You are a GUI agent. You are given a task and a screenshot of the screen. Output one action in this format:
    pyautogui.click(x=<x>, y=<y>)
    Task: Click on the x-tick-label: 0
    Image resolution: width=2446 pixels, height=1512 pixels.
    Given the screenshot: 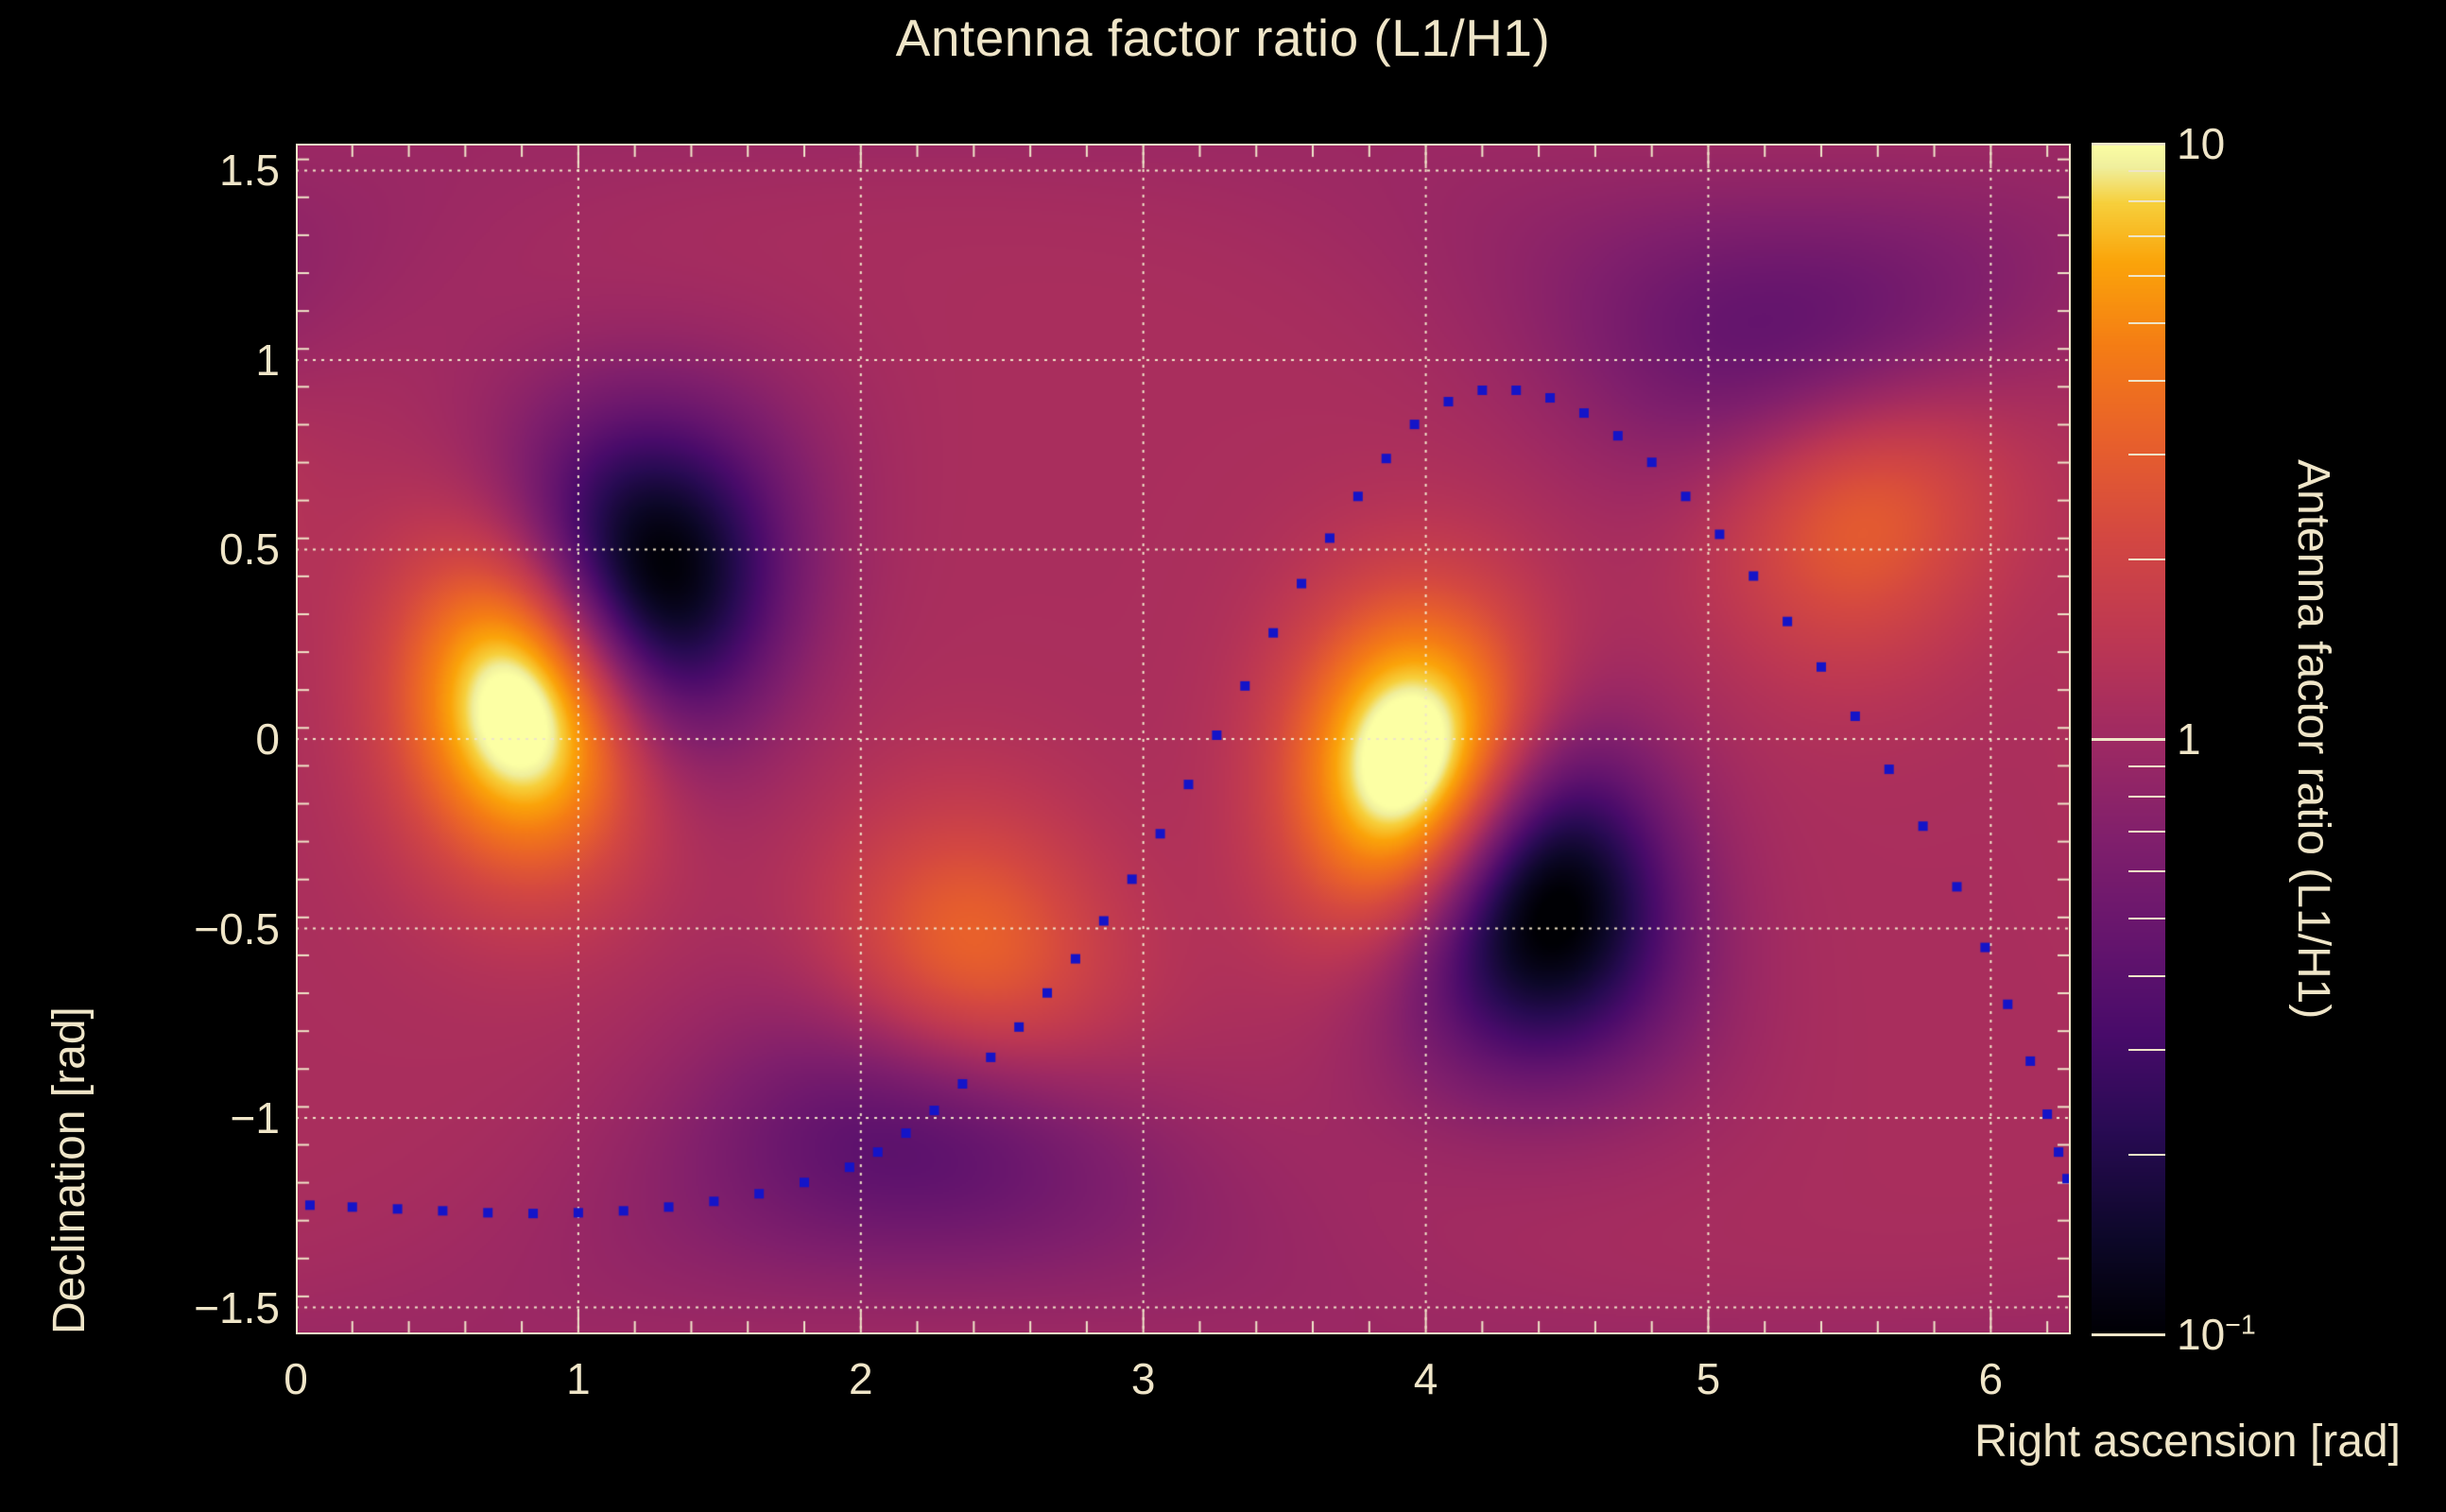 What is the action you would take?
    pyautogui.click(x=296, y=1378)
    